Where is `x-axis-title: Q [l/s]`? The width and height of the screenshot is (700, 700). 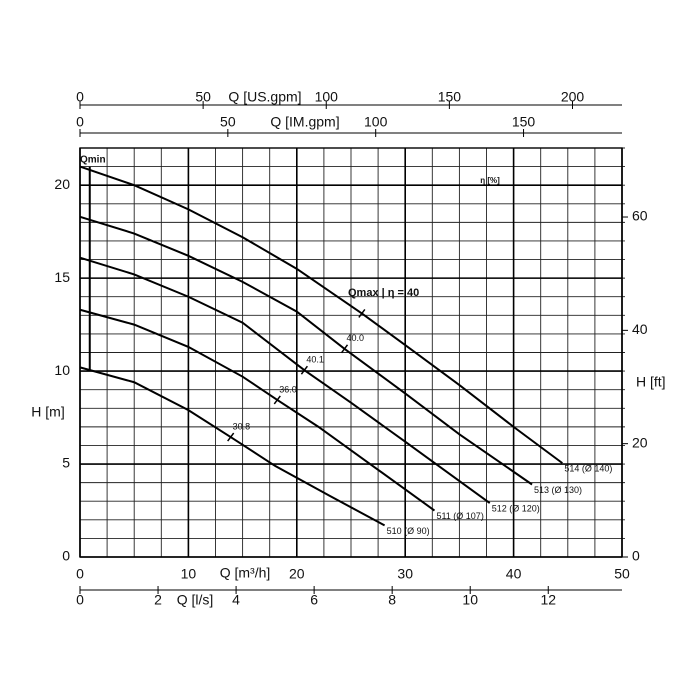
x-axis-title: Q [l/s] is located at coordinates (195, 600).